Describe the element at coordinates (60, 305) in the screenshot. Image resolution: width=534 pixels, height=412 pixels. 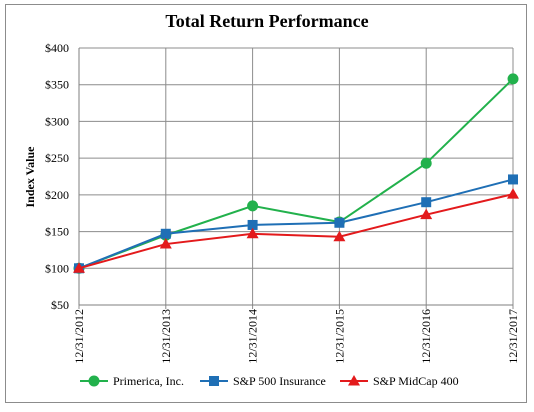
I see `y-tick-label: $50` at that location.